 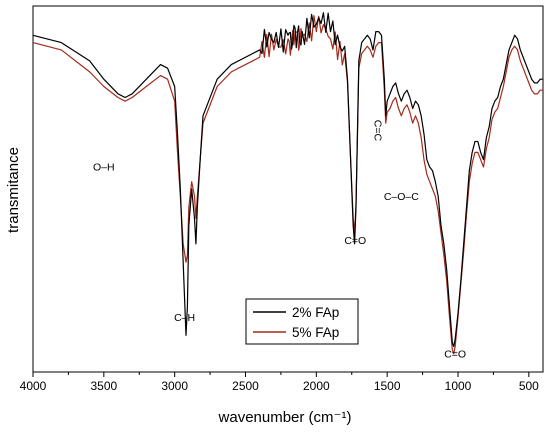 I want to click on x-tick-label-500: 500, so click(x=529, y=386).